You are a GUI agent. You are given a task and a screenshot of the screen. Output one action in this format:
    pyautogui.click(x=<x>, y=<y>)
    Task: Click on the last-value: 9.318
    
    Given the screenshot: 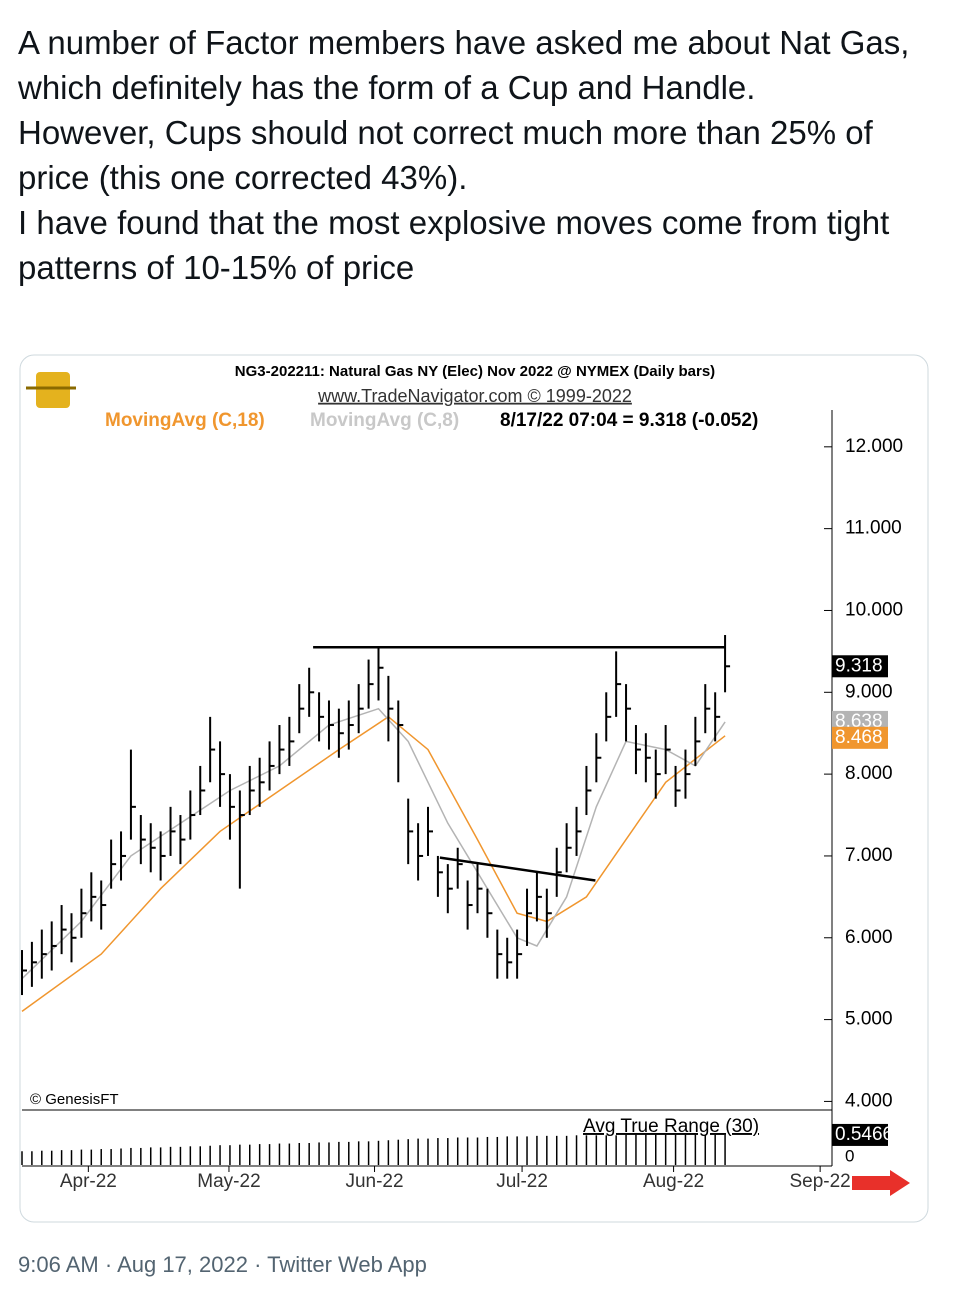 What is the action you would take?
    pyautogui.click(x=859, y=665)
    